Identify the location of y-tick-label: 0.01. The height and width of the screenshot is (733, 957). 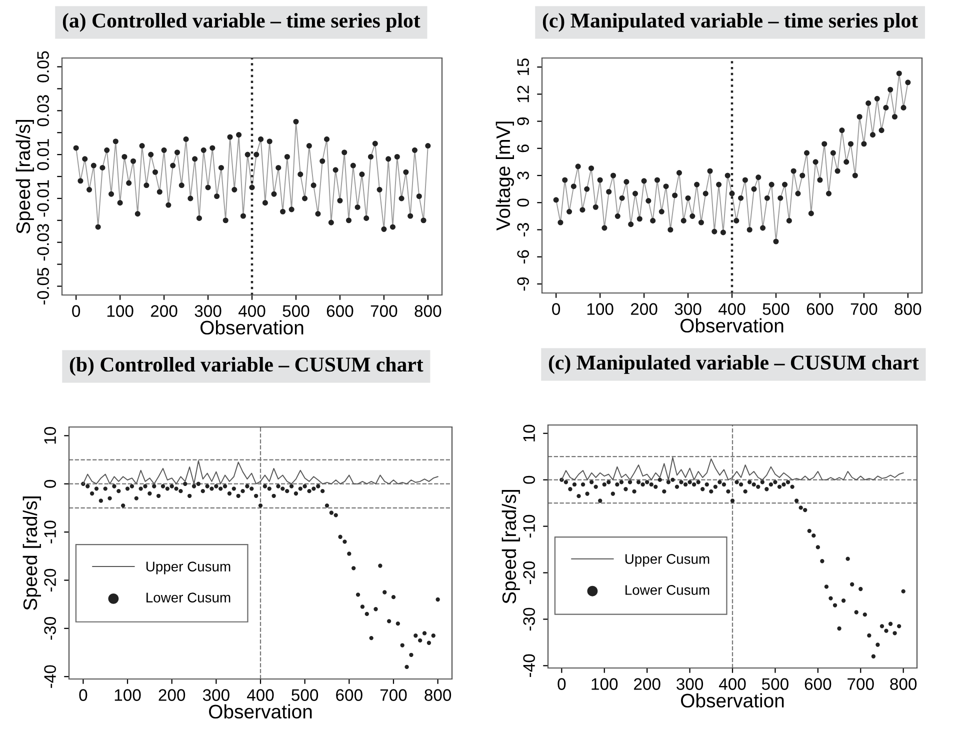
(43, 154).